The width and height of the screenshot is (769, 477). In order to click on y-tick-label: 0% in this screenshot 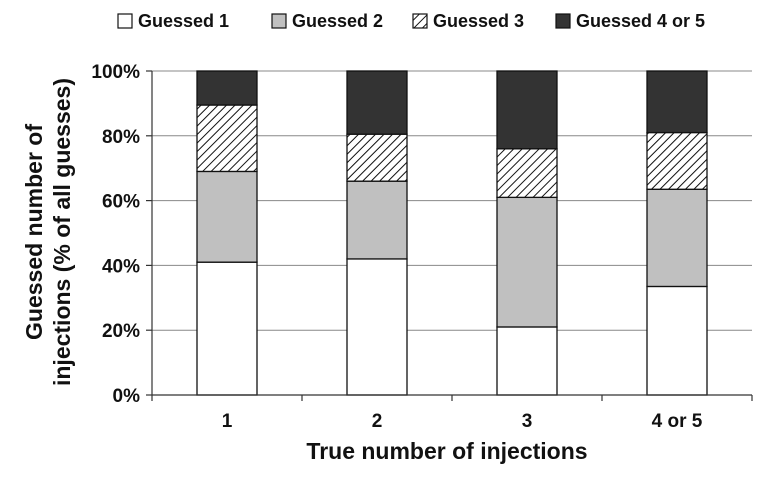, I will do `click(127, 396)`.